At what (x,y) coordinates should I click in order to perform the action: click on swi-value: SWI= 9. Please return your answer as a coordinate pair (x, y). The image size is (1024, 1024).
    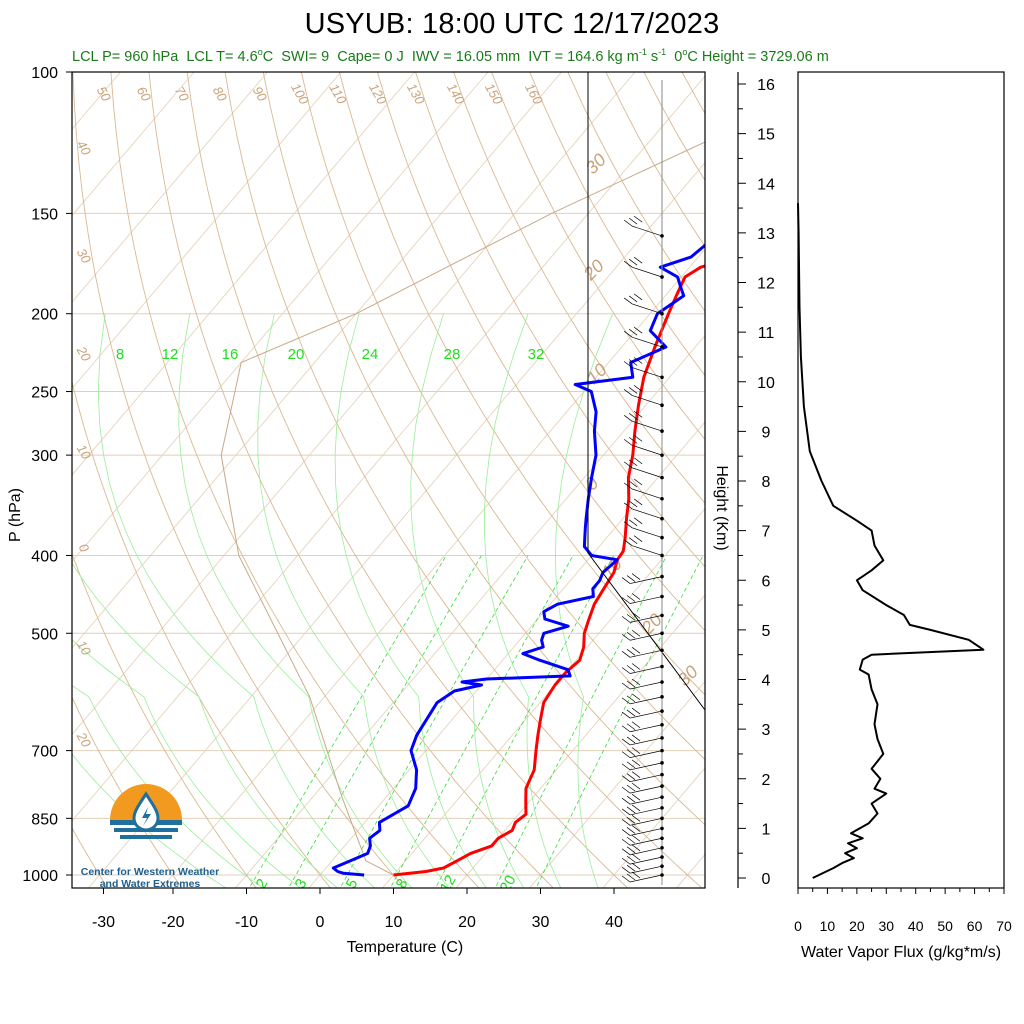
    Looking at the image, I should click on (305, 56).